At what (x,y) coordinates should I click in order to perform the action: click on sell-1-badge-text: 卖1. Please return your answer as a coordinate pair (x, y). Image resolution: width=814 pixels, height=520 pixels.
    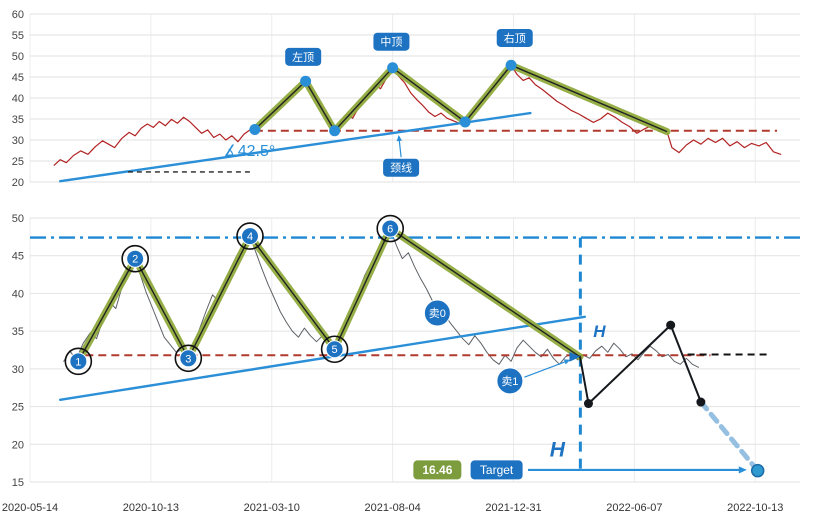
    Looking at the image, I should click on (509, 381).